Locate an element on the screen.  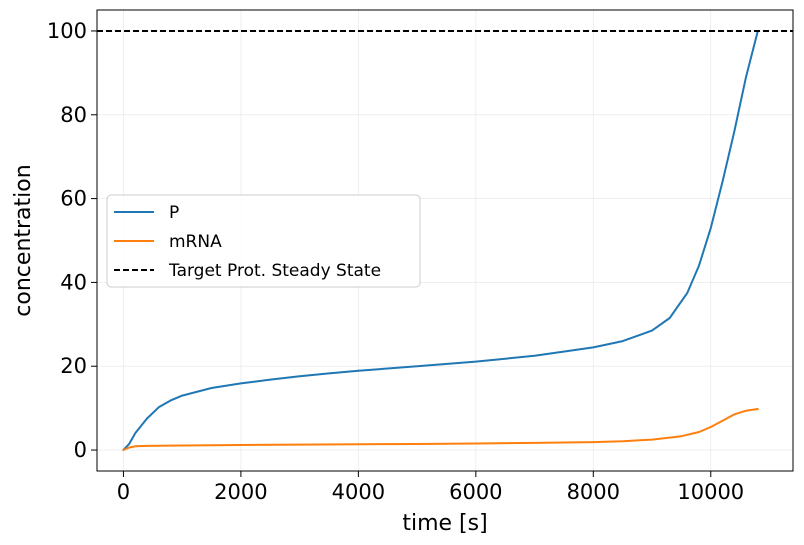
legend-label-p: P is located at coordinates (174, 213).